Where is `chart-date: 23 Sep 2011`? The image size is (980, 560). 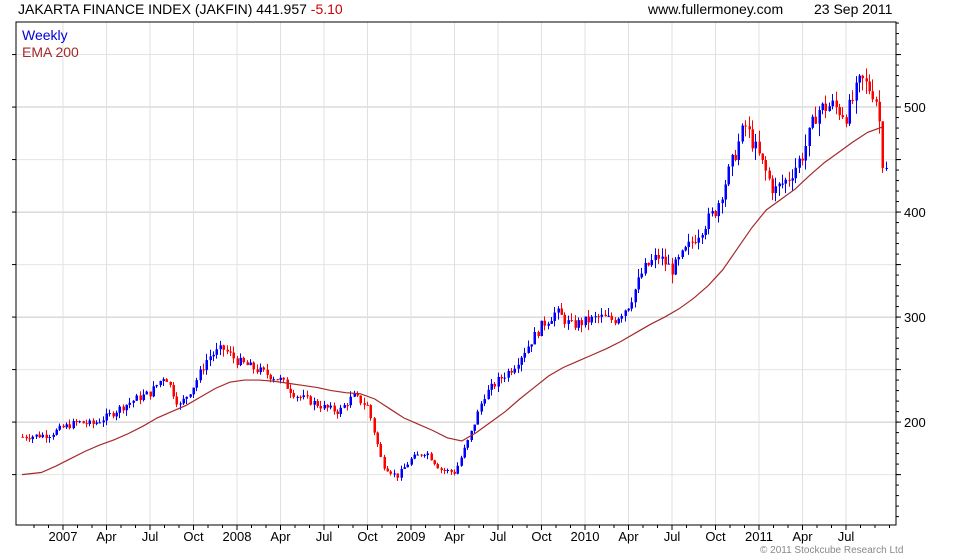 chart-date: 23 Sep 2011 is located at coordinates (853, 9).